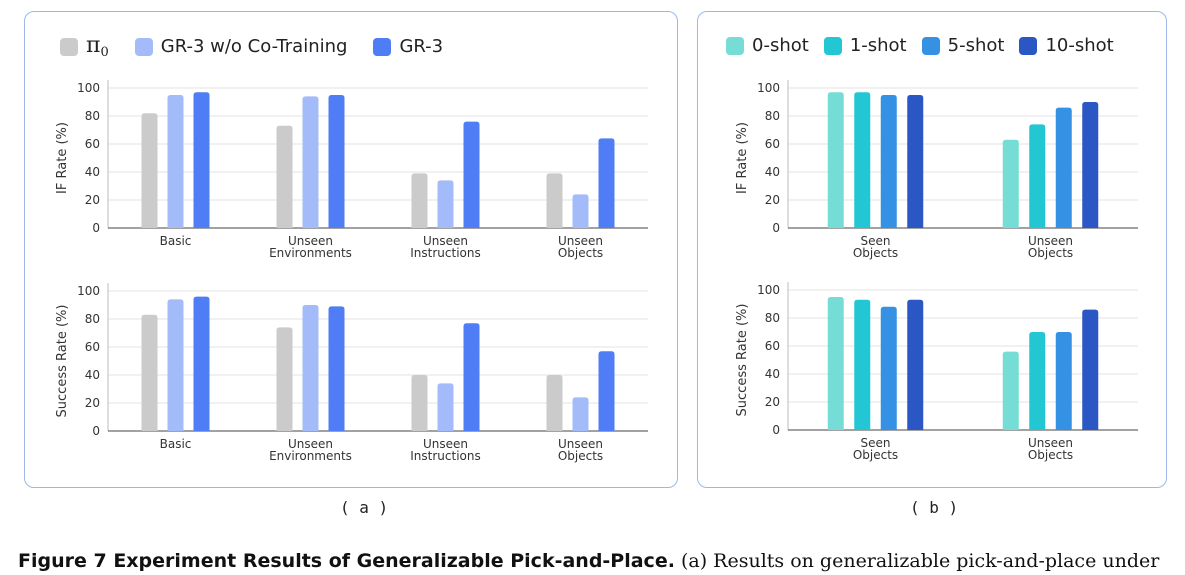 This screenshot has width=1185, height=575. What do you see at coordinates (832, 45) in the screenshot?
I see `legend-swatch-1-shot` at bounding box center [832, 45].